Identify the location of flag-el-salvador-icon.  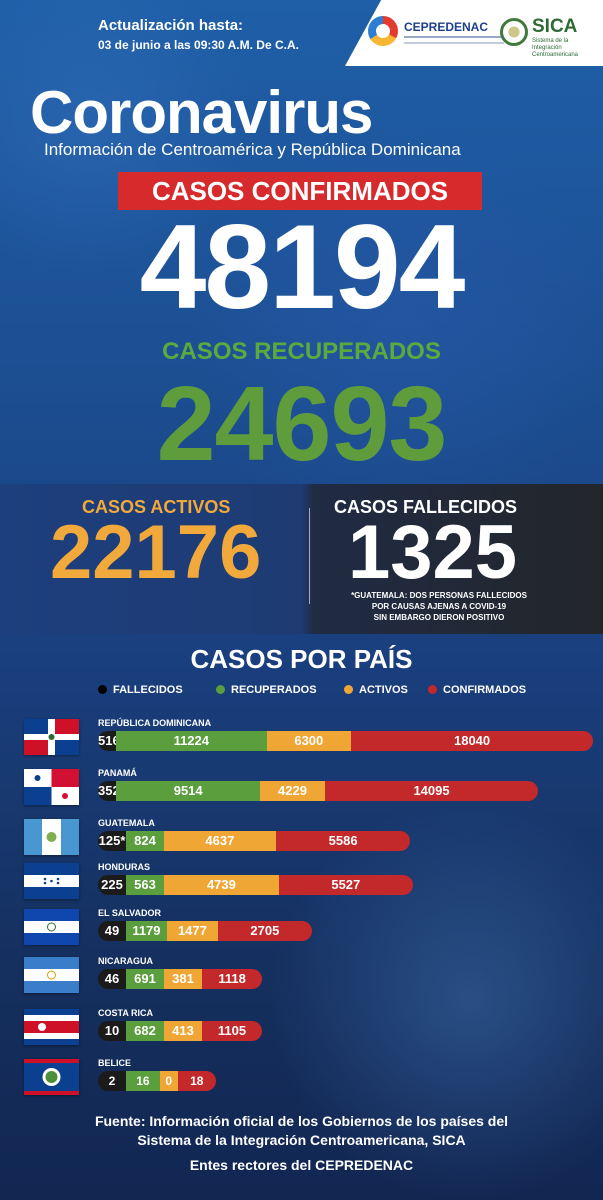
(51, 927).